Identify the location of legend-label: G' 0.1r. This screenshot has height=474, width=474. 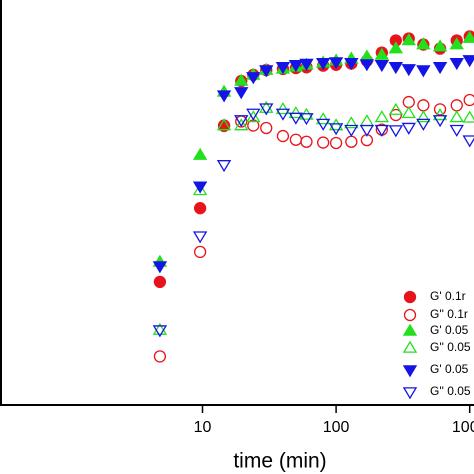
(448, 296).